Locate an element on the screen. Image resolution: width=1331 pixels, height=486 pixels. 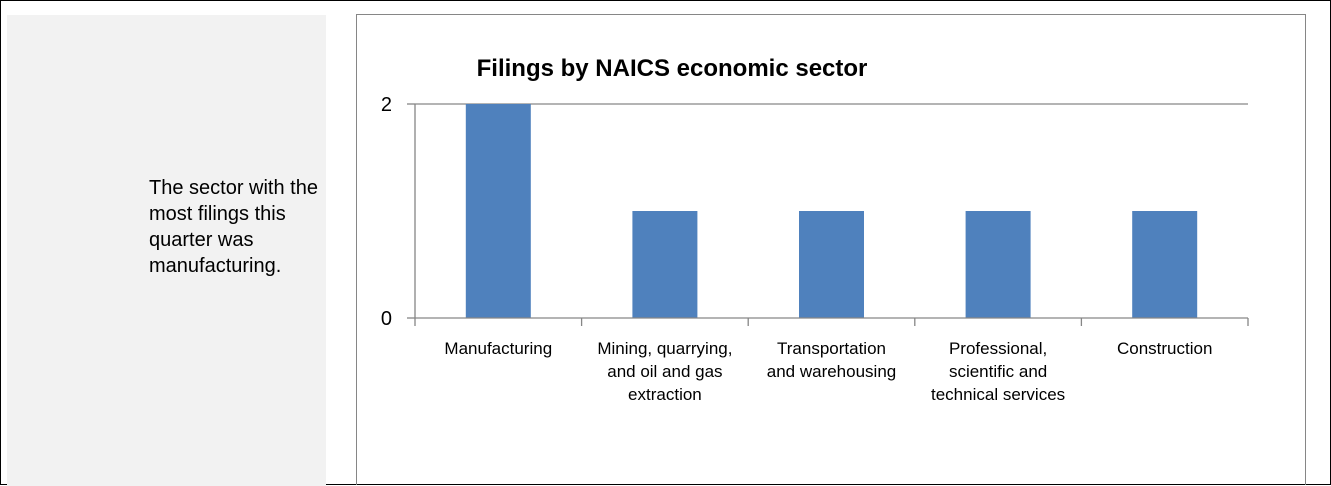
category-label: Manufacturing is located at coordinates (498, 348).